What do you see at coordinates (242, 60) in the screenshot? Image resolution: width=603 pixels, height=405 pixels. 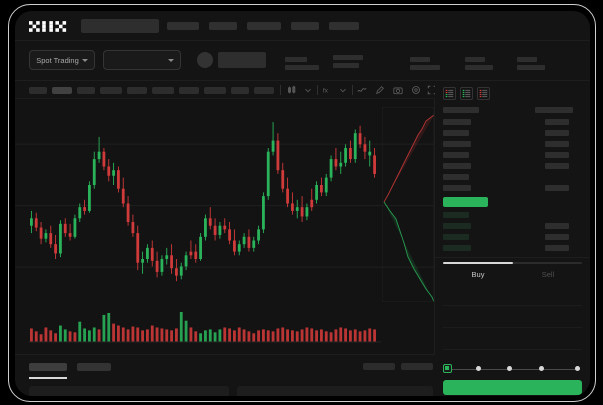 I see `last-price-value` at bounding box center [242, 60].